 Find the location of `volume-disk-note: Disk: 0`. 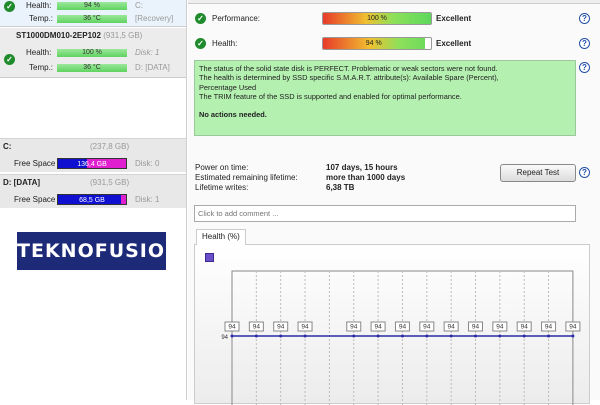

volume-disk-note: Disk: 0 is located at coordinates (147, 163).